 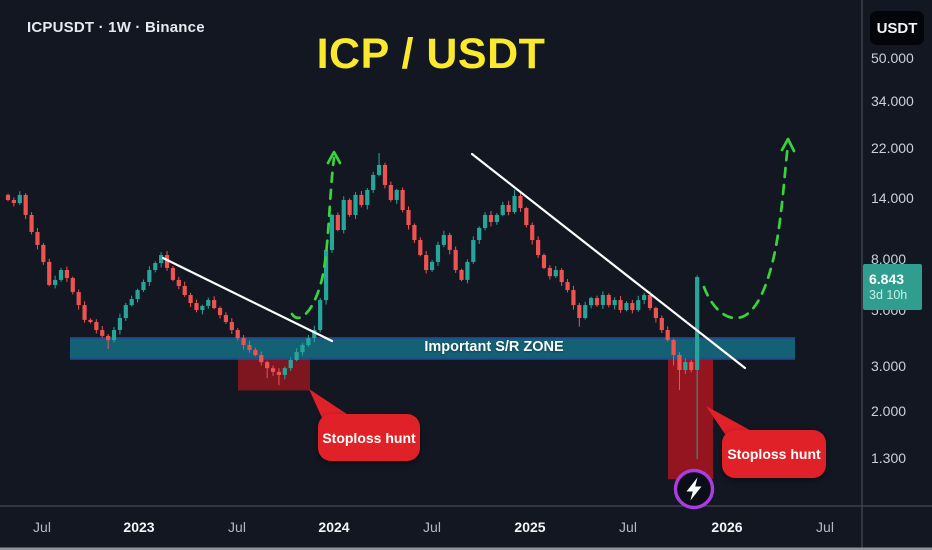 I want to click on sr-zone-band, so click(x=432, y=348).